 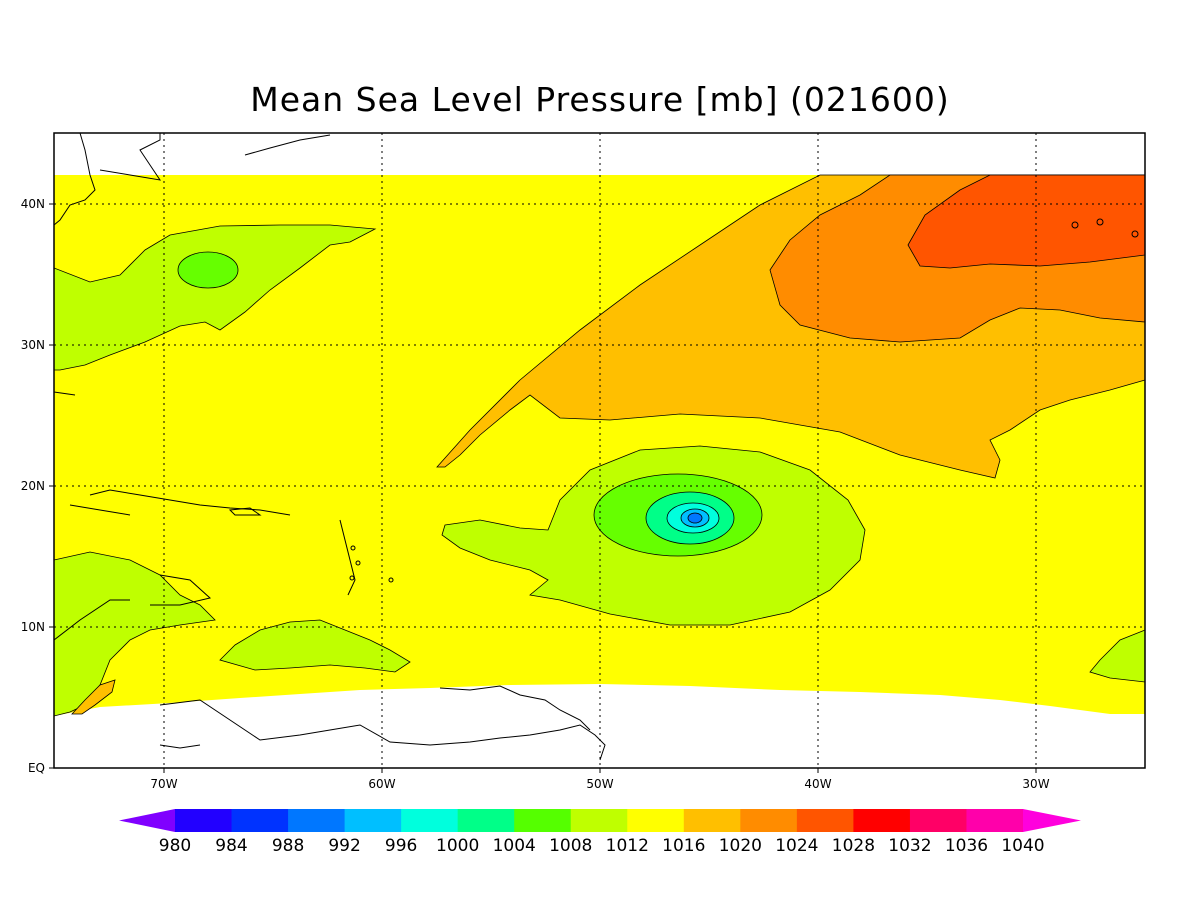 I want to click on y-tick-label: 20N, so click(x=33, y=486).